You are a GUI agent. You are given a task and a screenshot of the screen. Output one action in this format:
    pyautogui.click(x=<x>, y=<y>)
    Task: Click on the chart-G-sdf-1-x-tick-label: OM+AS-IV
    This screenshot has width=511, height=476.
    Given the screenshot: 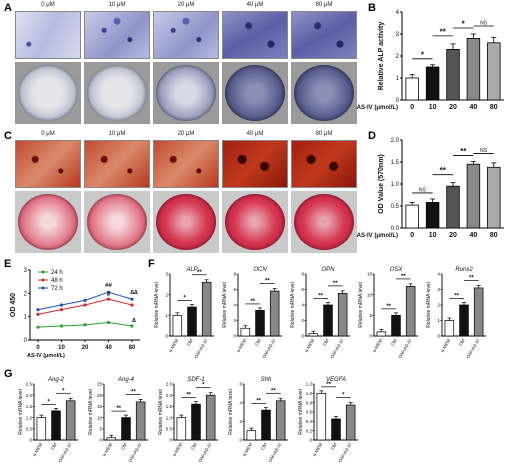 What is the action you would take?
    pyautogui.click(x=204, y=452)
    